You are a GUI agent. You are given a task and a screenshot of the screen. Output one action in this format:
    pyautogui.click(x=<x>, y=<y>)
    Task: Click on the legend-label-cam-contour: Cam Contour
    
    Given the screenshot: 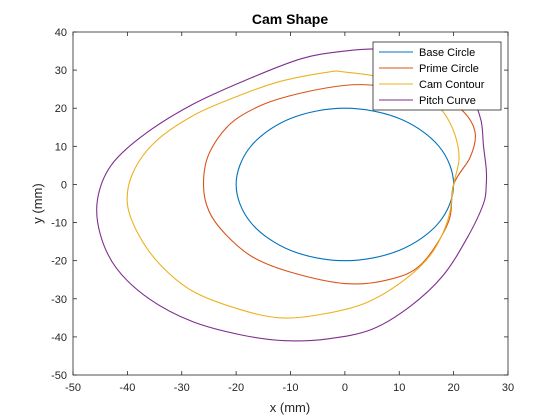 What is the action you would take?
    pyautogui.click(x=452, y=85)
    